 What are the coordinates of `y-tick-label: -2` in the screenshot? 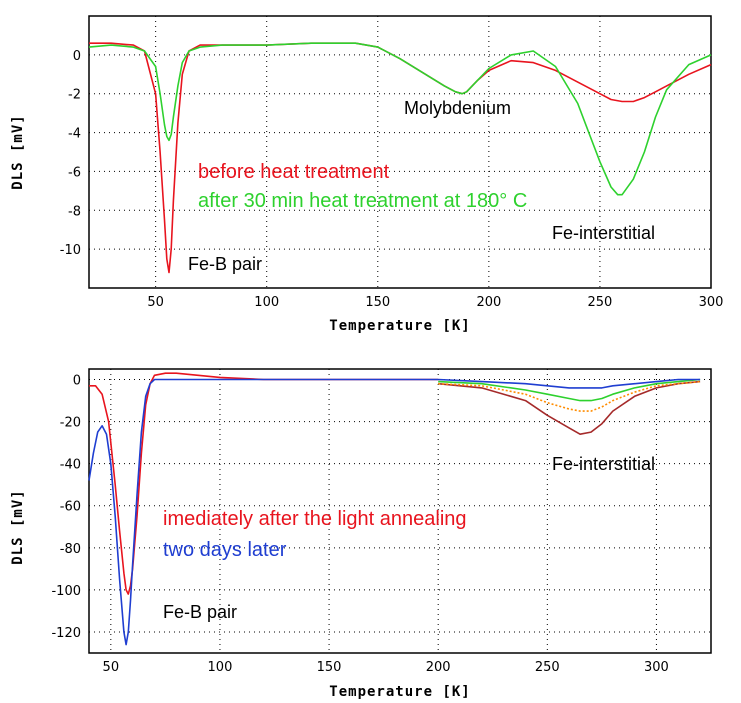 It's located at (74, 95).